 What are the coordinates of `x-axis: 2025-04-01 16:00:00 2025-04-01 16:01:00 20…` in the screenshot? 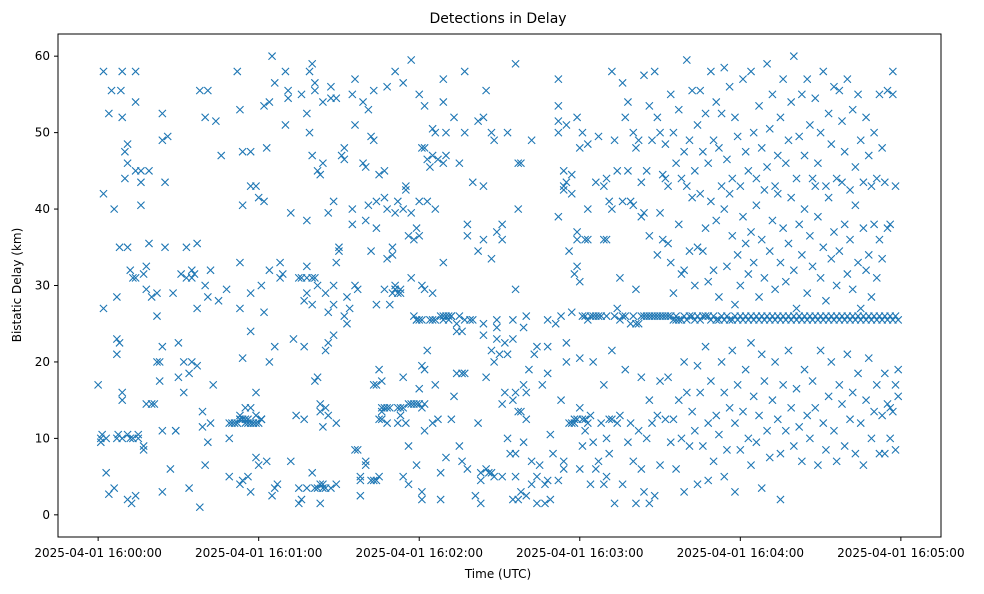 It's located at (499, 548).